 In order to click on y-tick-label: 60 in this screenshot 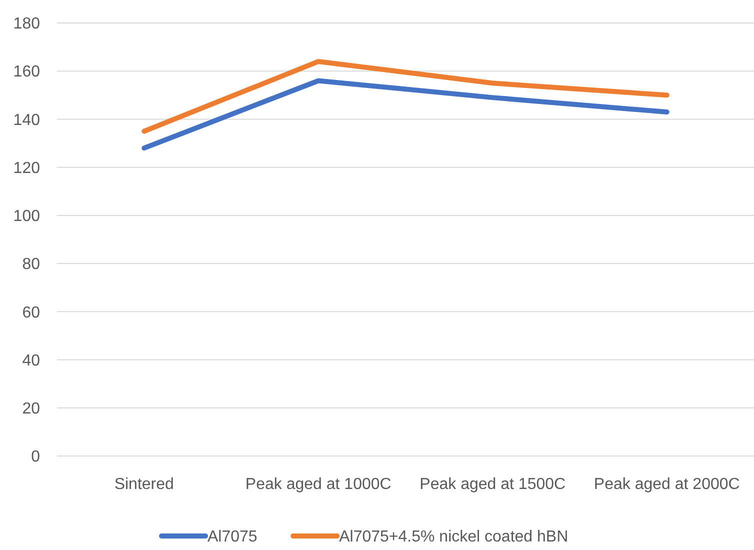, I will do `click(31, 313)`.